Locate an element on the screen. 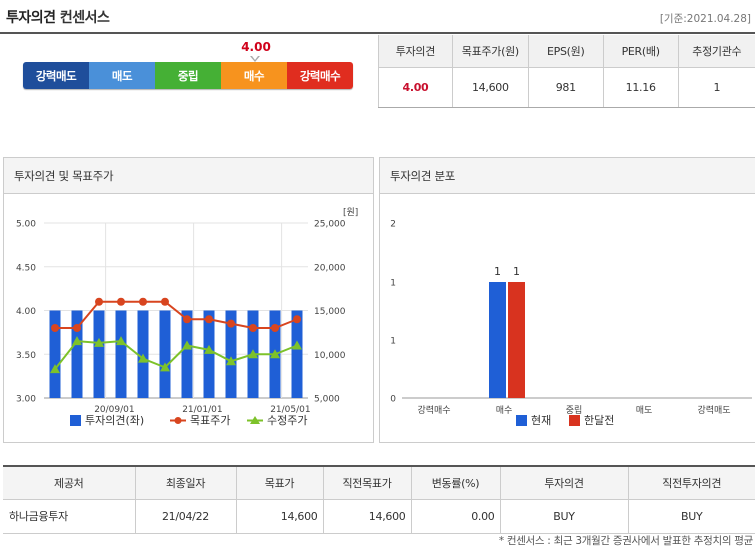 The width and height of the screenshot is (755, 555). detail-header-prev-opinion: 직전투자의견 is located at coordinates (691, 482).